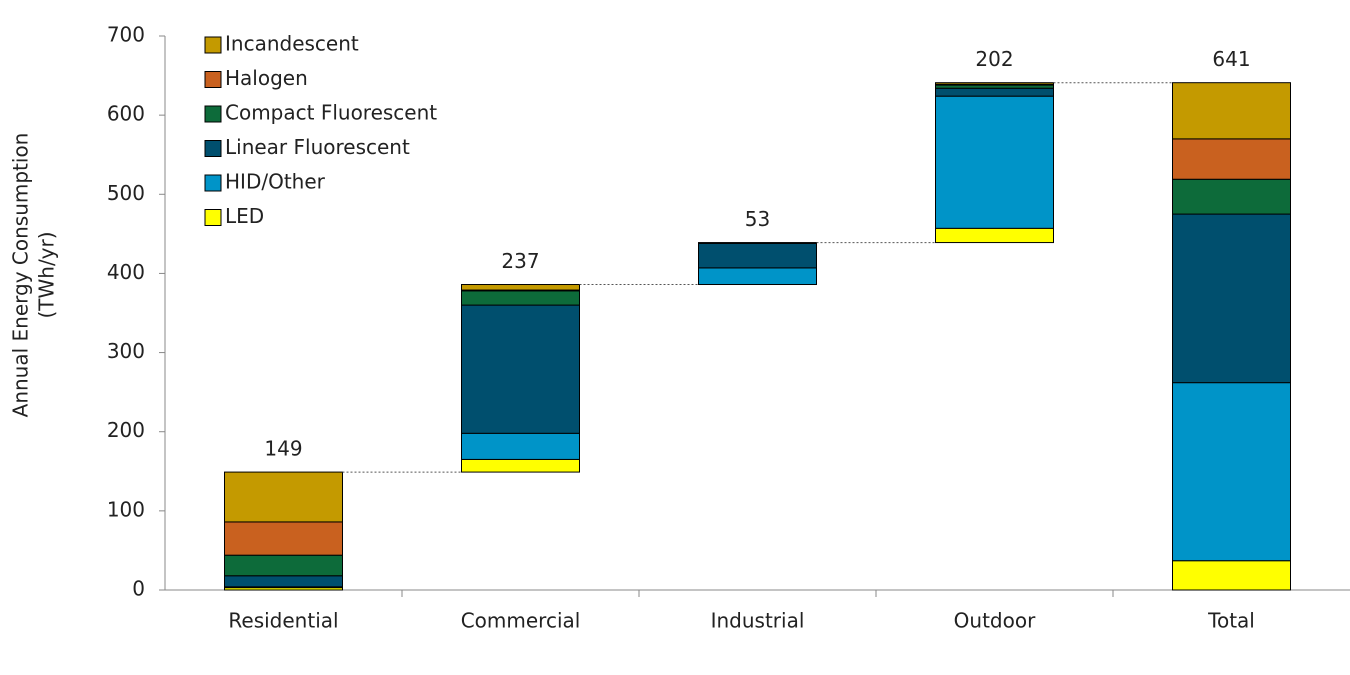 This screenshot has height=675, width=1350. What do you see at coordinates (331, 113) in the screenshot?
I see `legend-label: Compact Fluorescent` at bounding box center [331, 113].